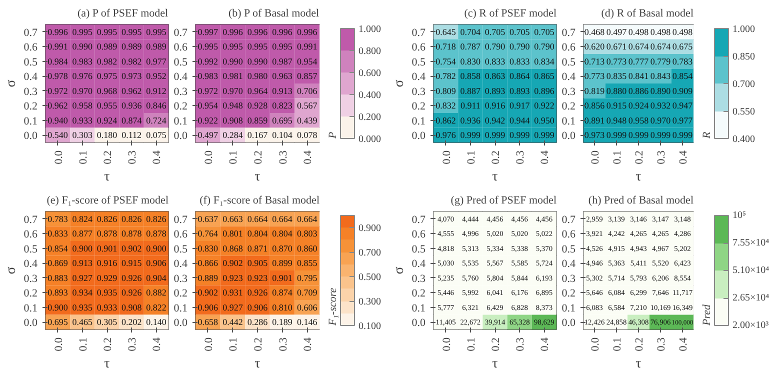 The image size is (776, 375). I want to click on data-label: 0.954, so click(307, 61).